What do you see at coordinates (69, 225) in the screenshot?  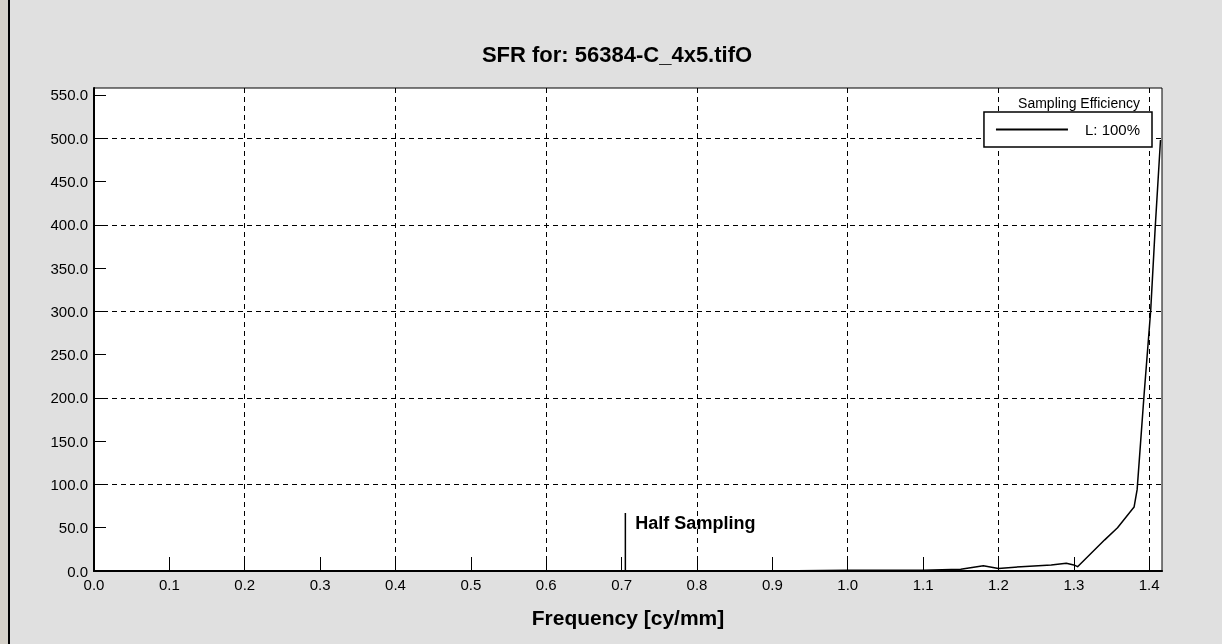 I see `y-tick-label: 400.0` at bounding box center [69, 225].